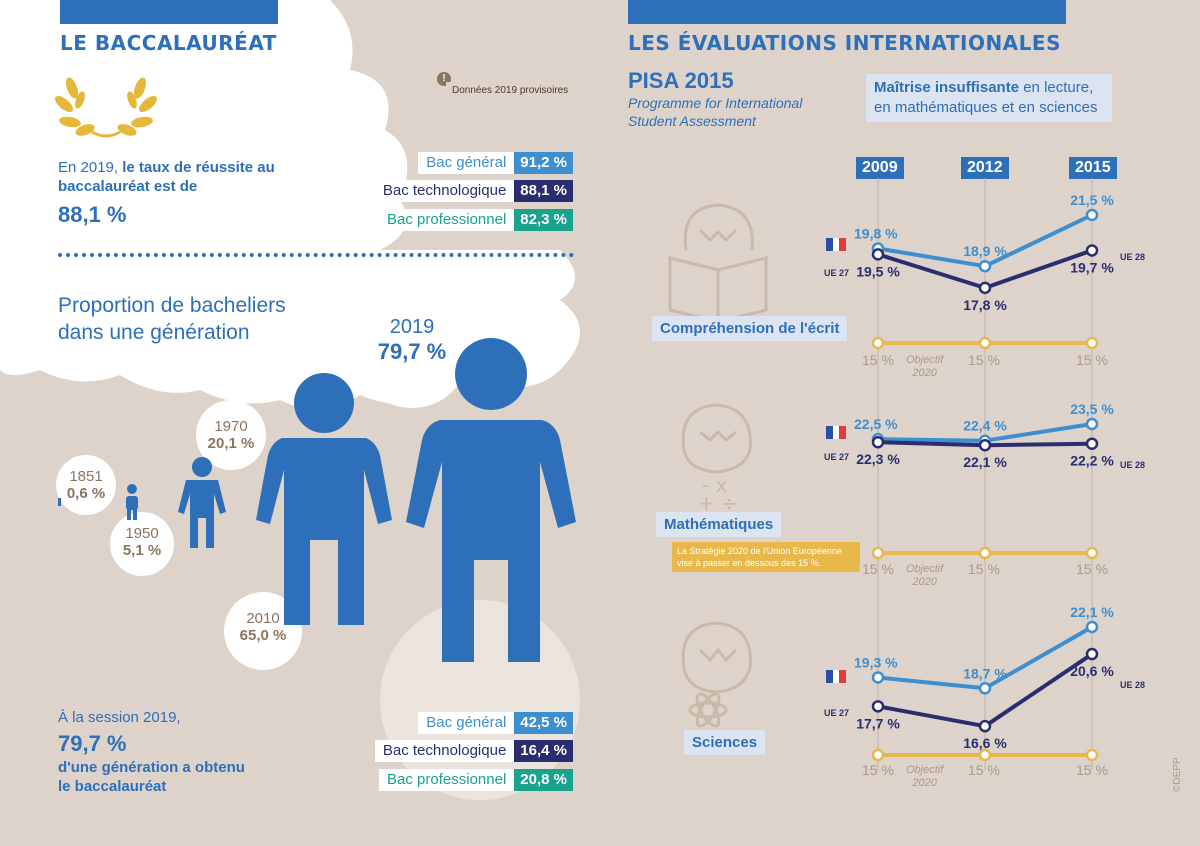  I want to click on session-line: À la session 2019,, so click(119, 717).